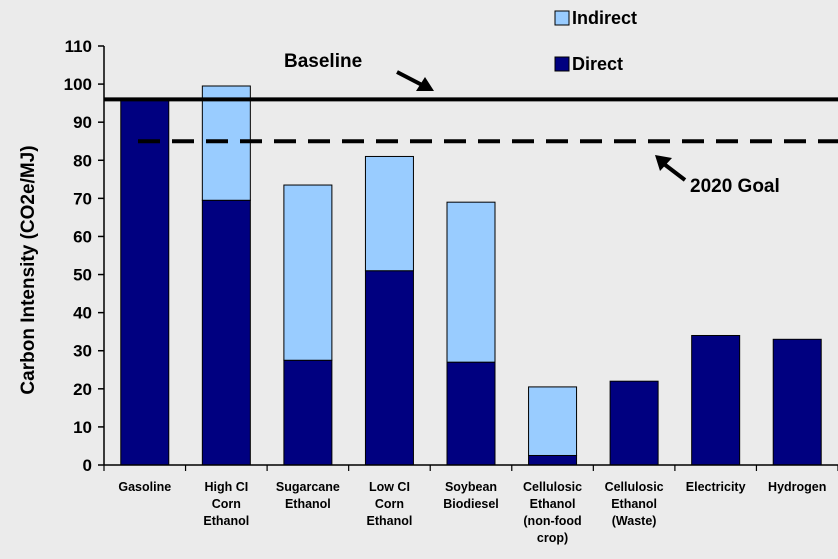  I want to click on category-label: Hydrogen, so click(797, 487).